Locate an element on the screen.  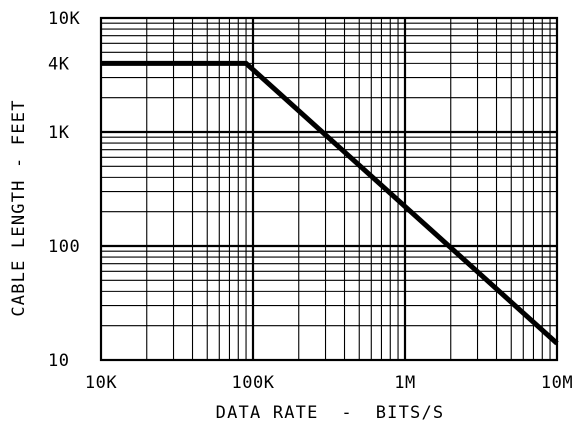
y-tick-label: 10K is located at coordinates (64, 19).